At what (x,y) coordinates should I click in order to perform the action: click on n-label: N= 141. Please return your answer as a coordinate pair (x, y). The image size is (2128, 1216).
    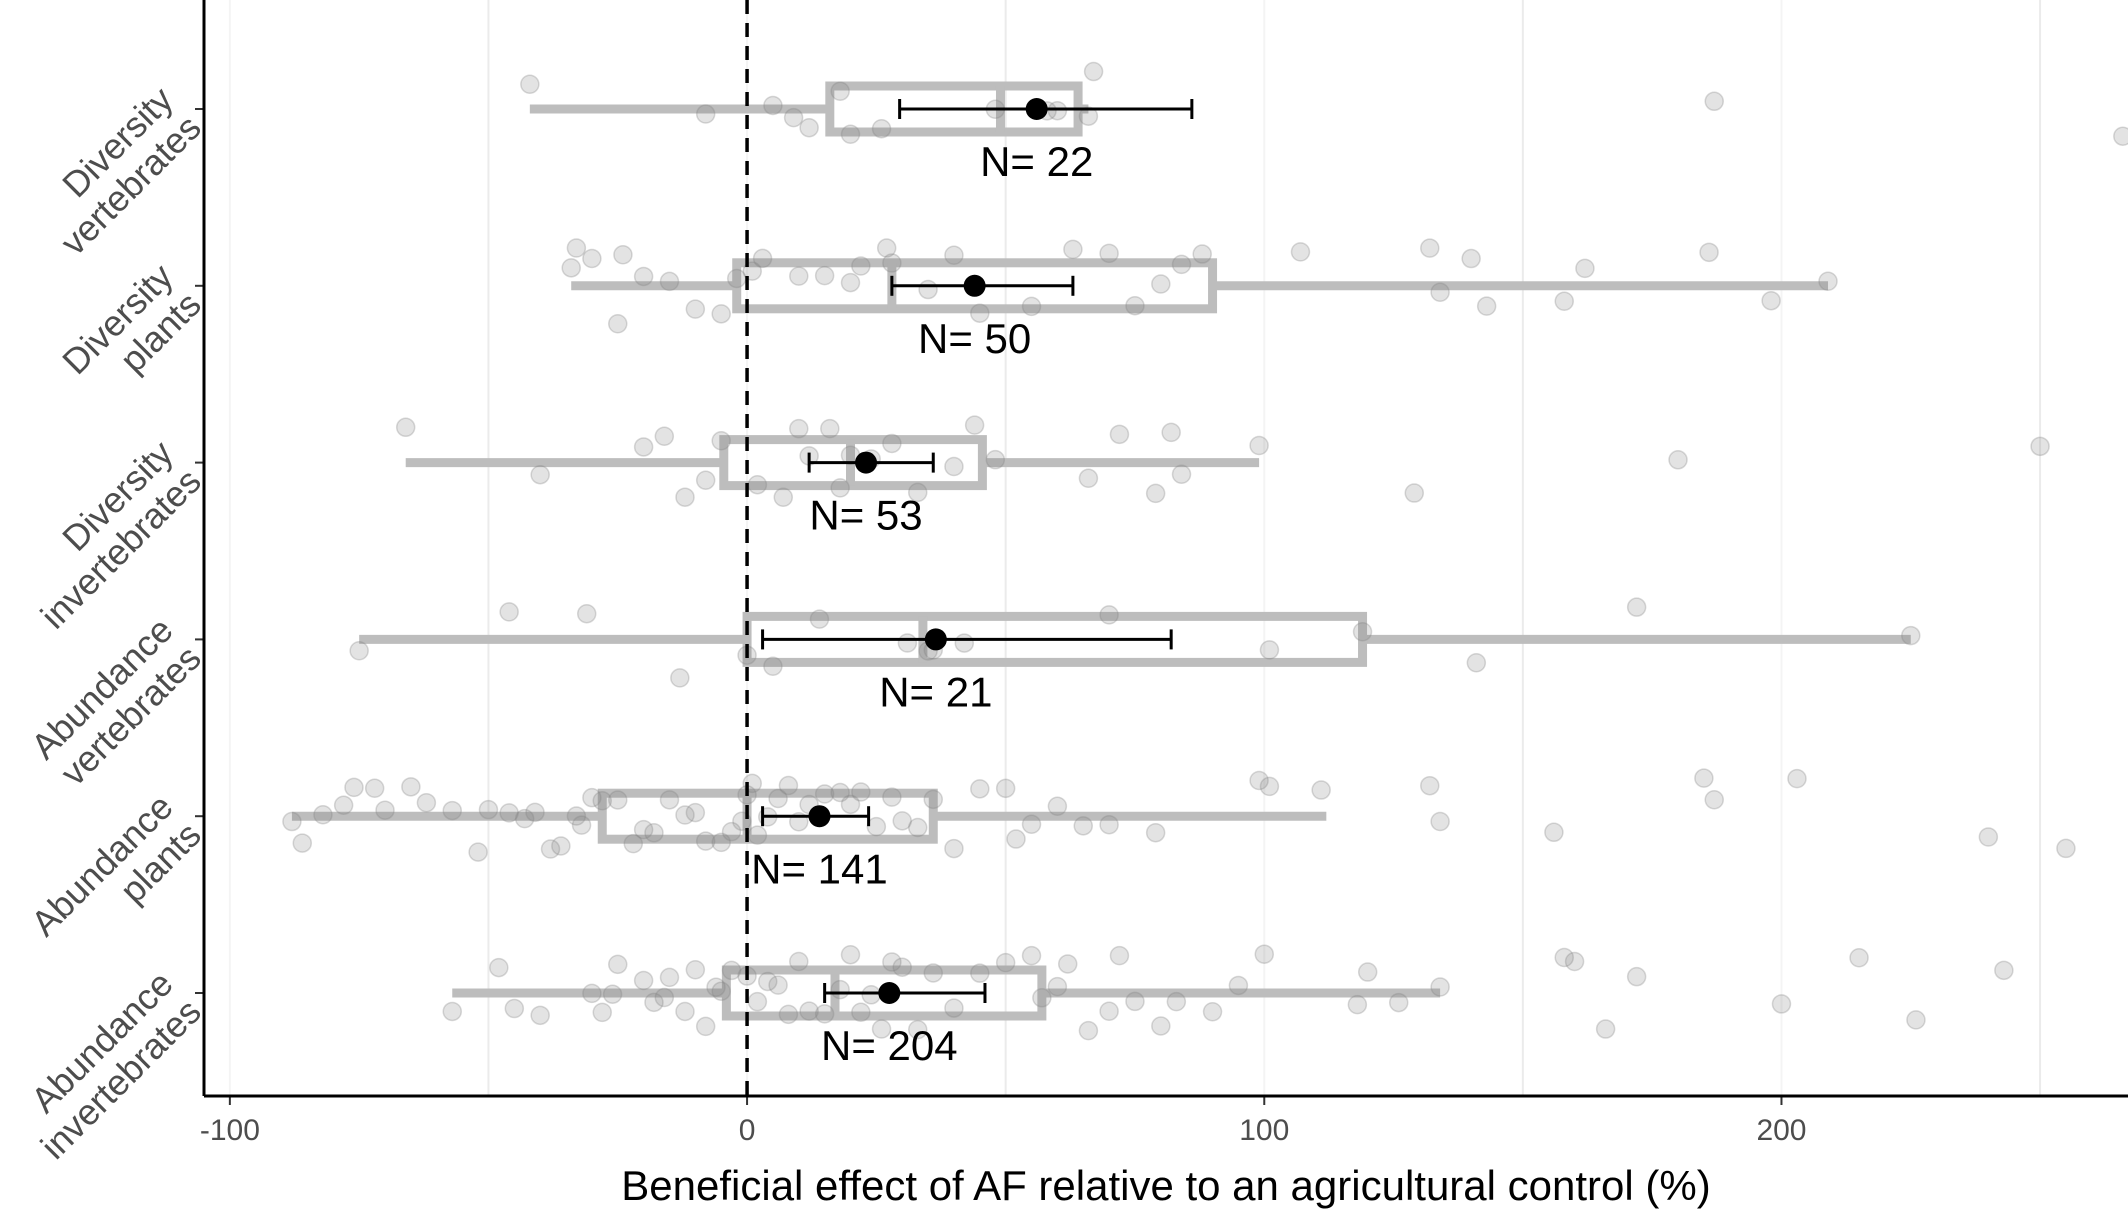
    Looking at the image, I should click on (819, 868).